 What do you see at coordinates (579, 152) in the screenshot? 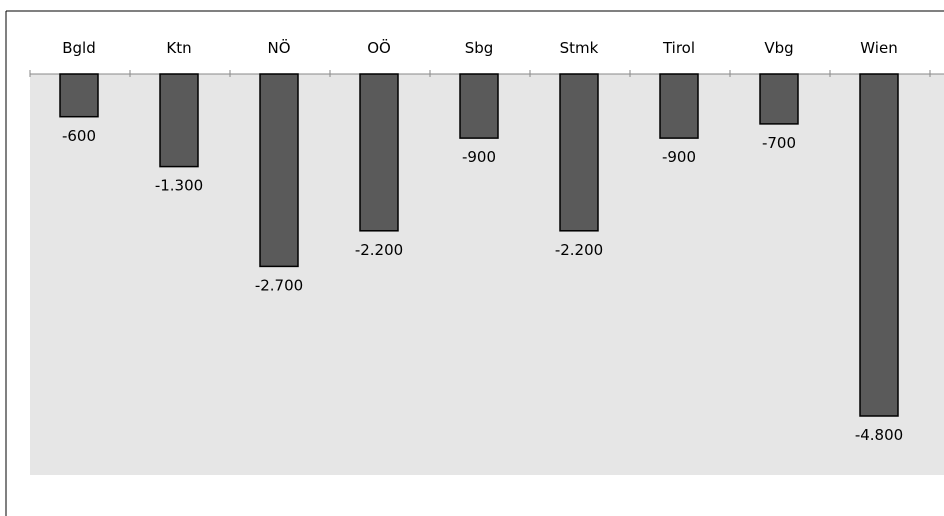
I see `bar-stmk` at bounding box center [579, 152].